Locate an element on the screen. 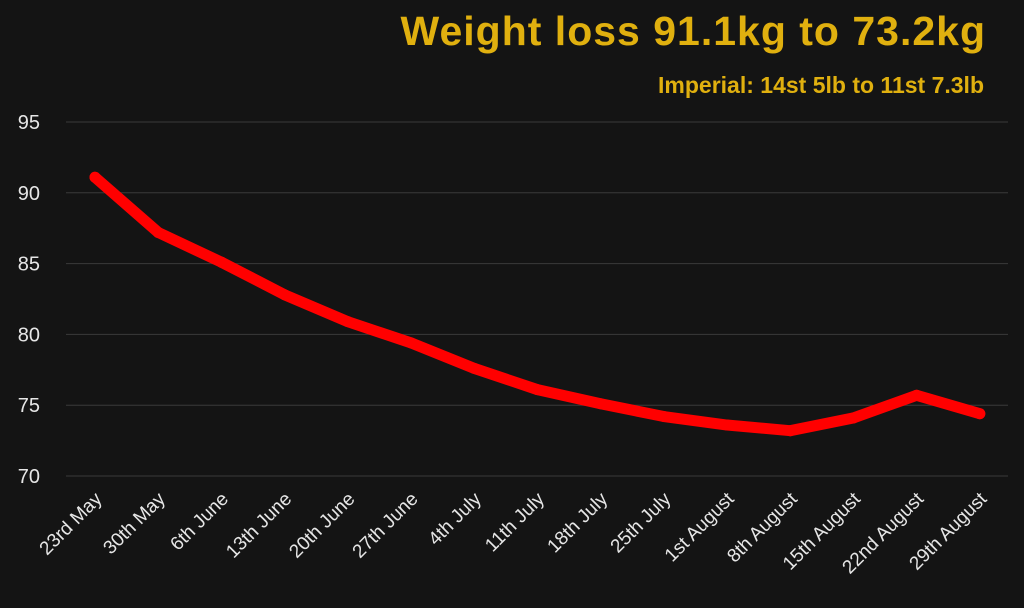  x-tick-label: 27th June is located at coordinates (386, 526).